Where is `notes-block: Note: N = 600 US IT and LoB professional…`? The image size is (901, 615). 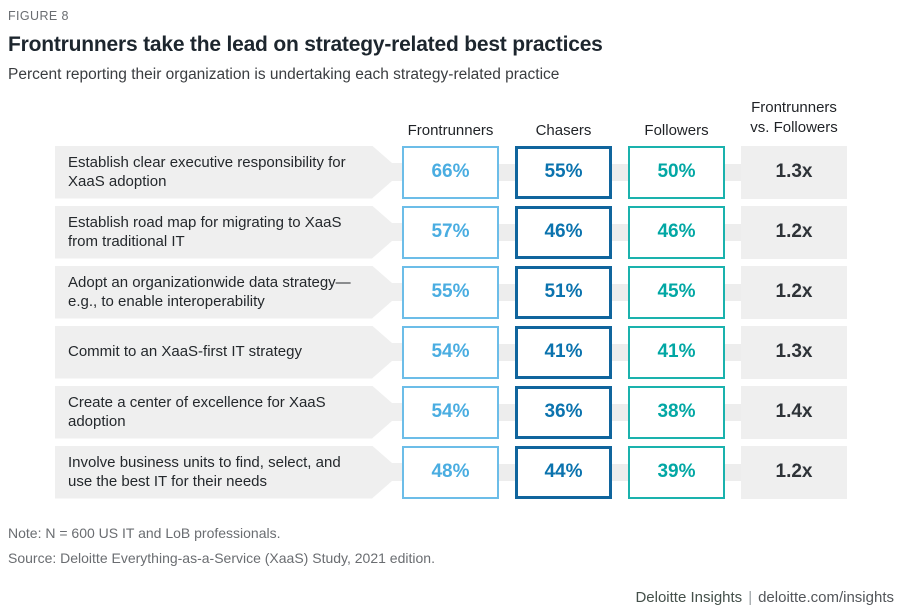 notes-block: Note: N = 600 US IT and LoB professional… is located at coordinates (450, 546).